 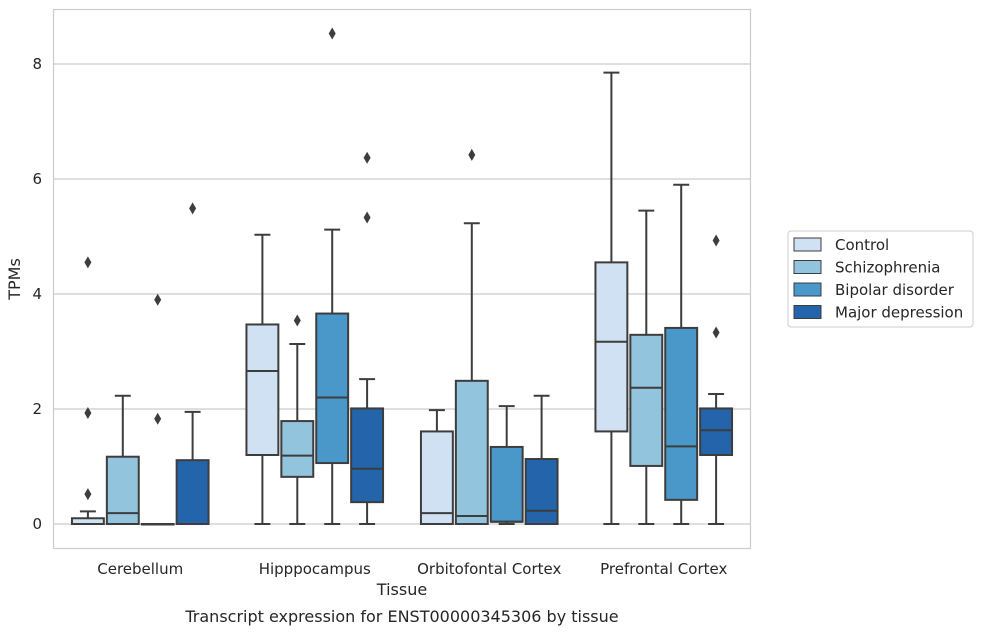 What do you see at coordinates (140, 569) in the screenshot?
I see `x-tick-label: Cerebellum` at bounding box center [140, 569].